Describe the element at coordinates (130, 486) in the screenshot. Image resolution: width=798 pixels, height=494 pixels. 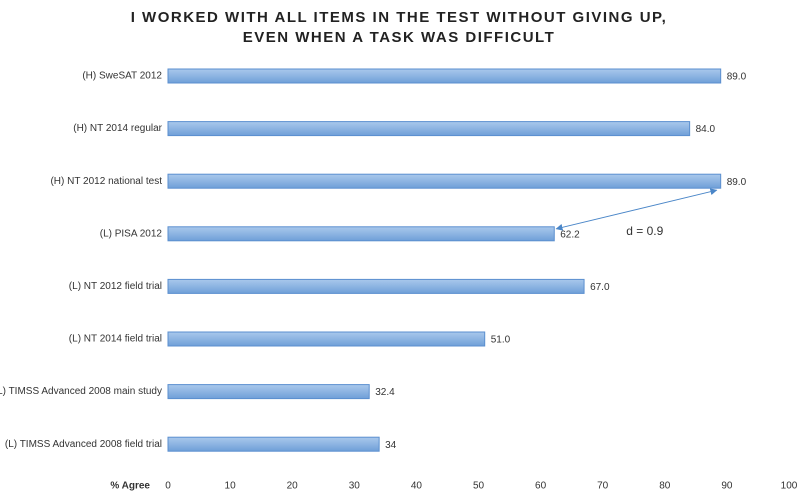
I see `x-axis-label: % Agree` at that location.